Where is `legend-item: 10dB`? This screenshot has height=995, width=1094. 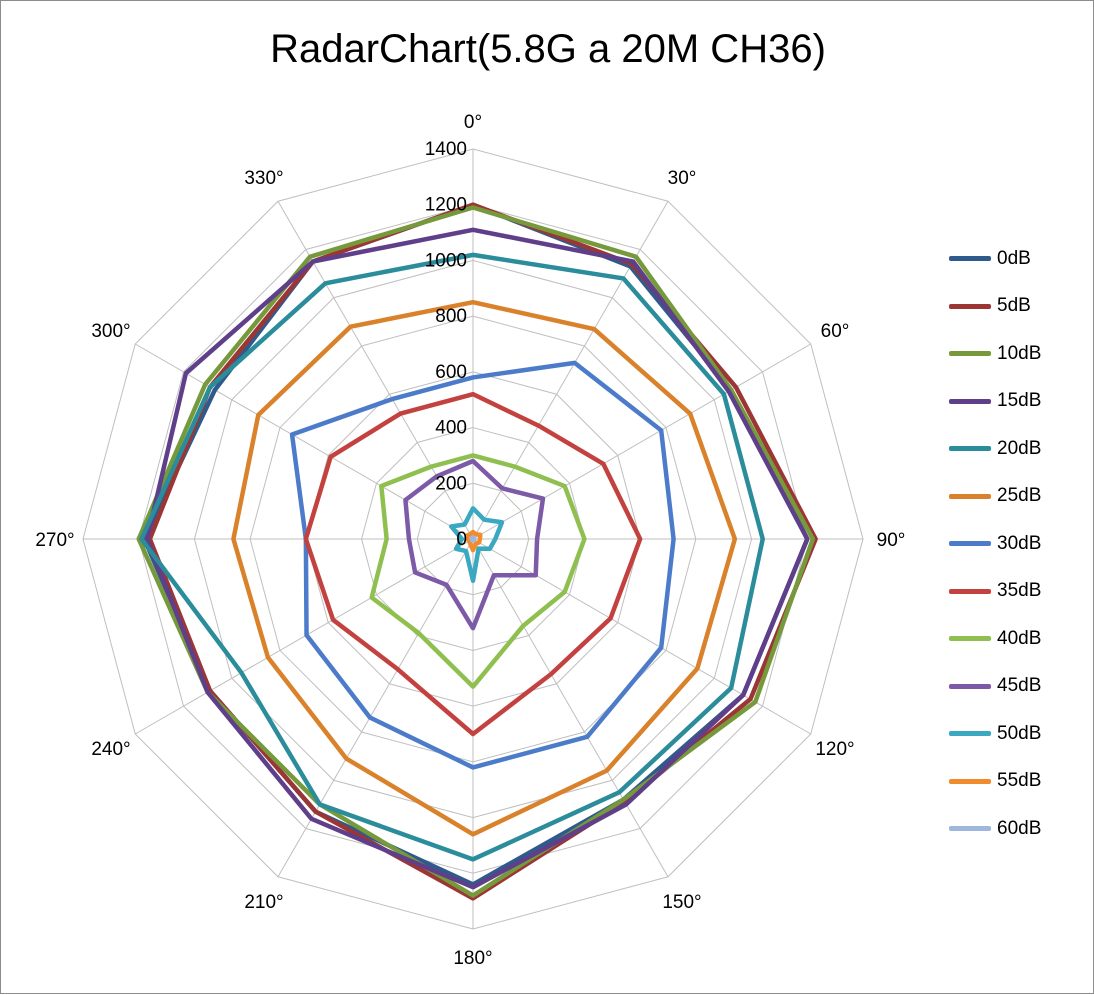 legend-item: 10dB is located at coordinates (1019, 354).